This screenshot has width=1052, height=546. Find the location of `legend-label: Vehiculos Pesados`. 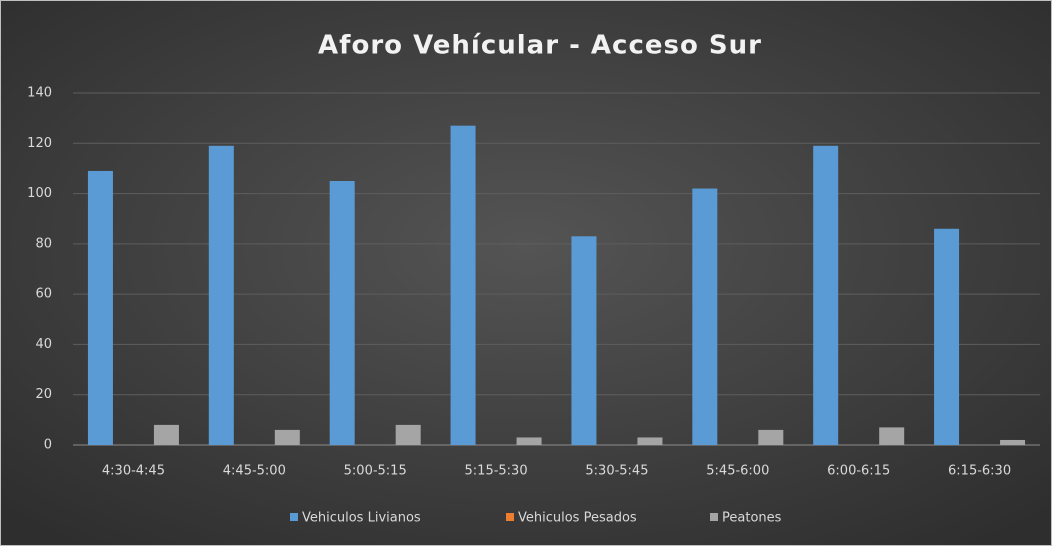

legend-label: Vehiculos Pesados is located at coordinates (577, 518).